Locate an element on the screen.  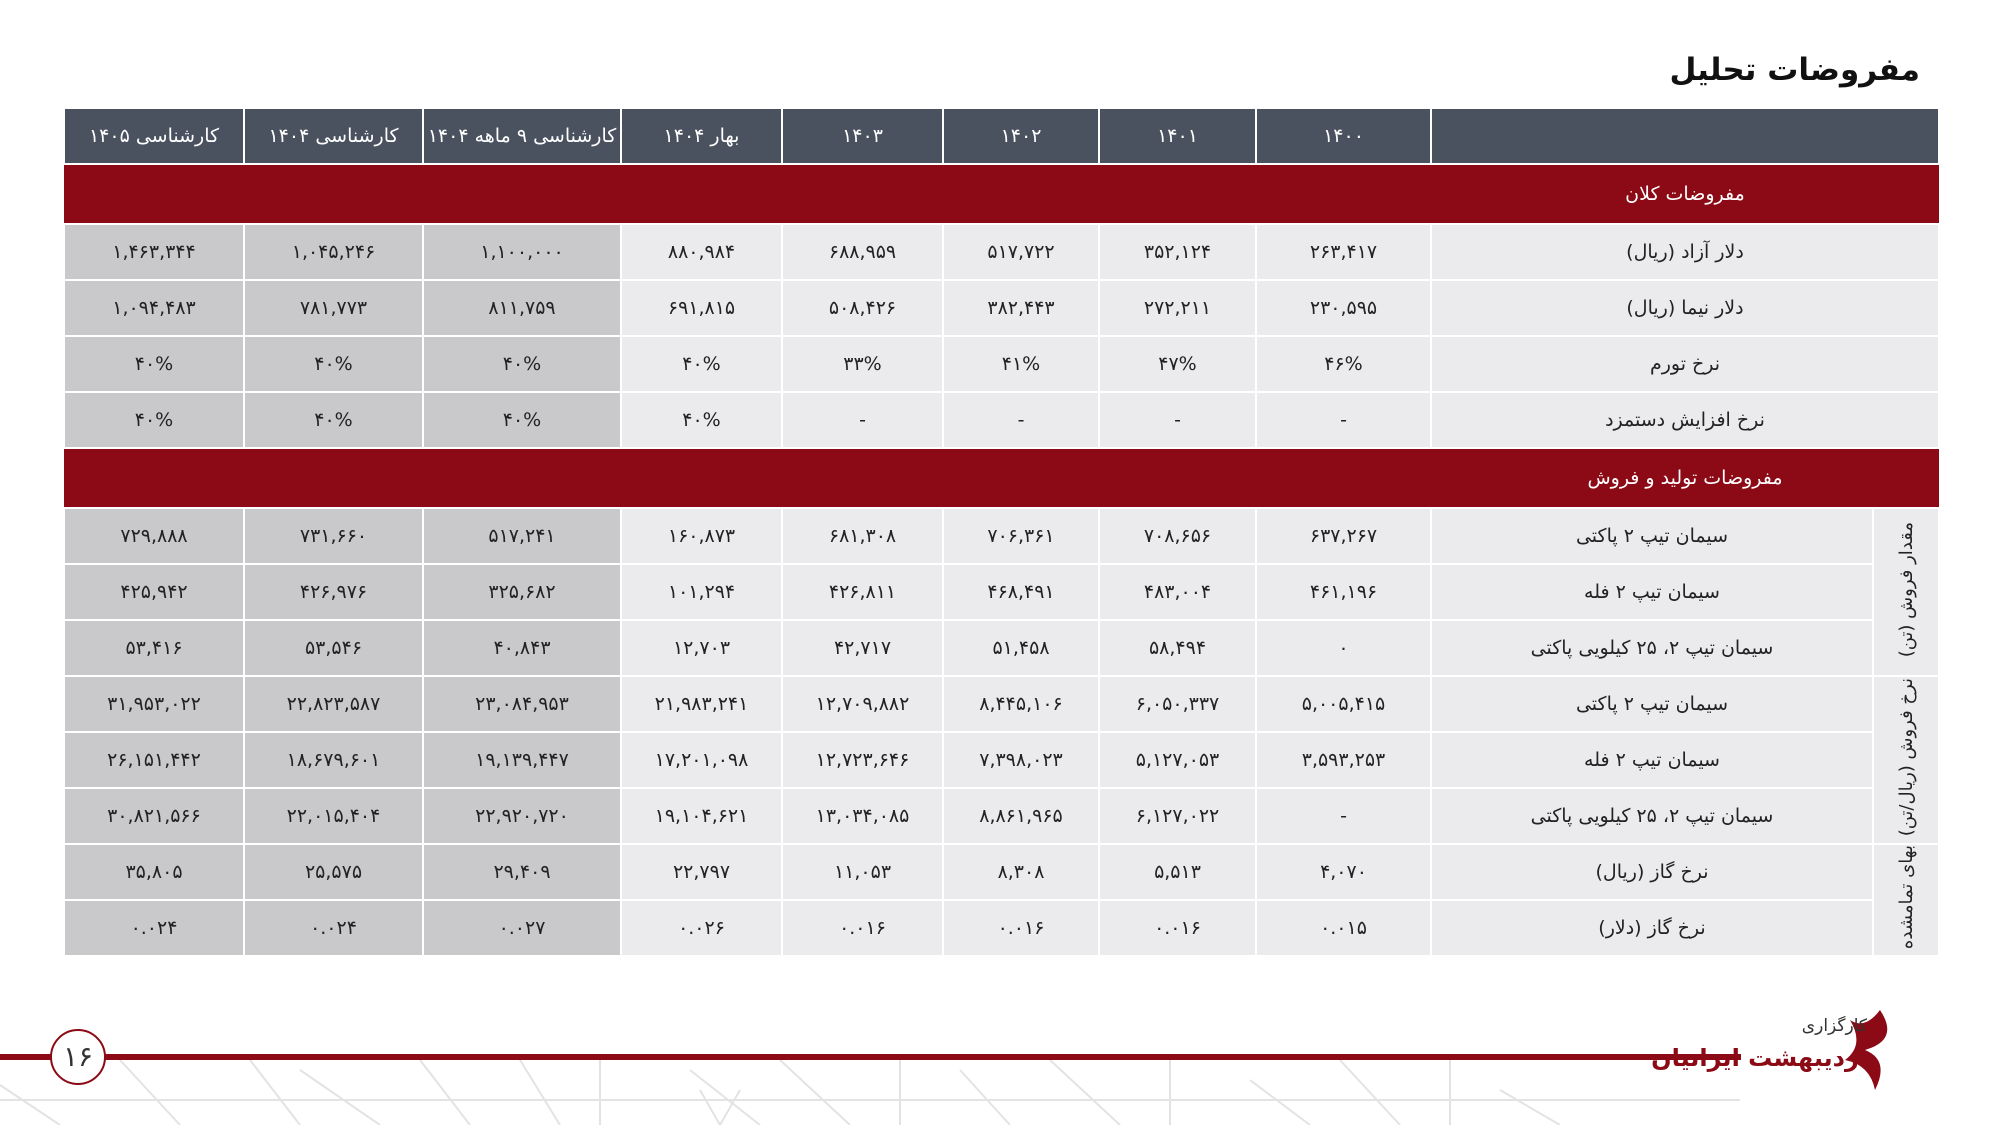
value-cell: ۰.۰۲۷ is located at coordinates (522, 928).